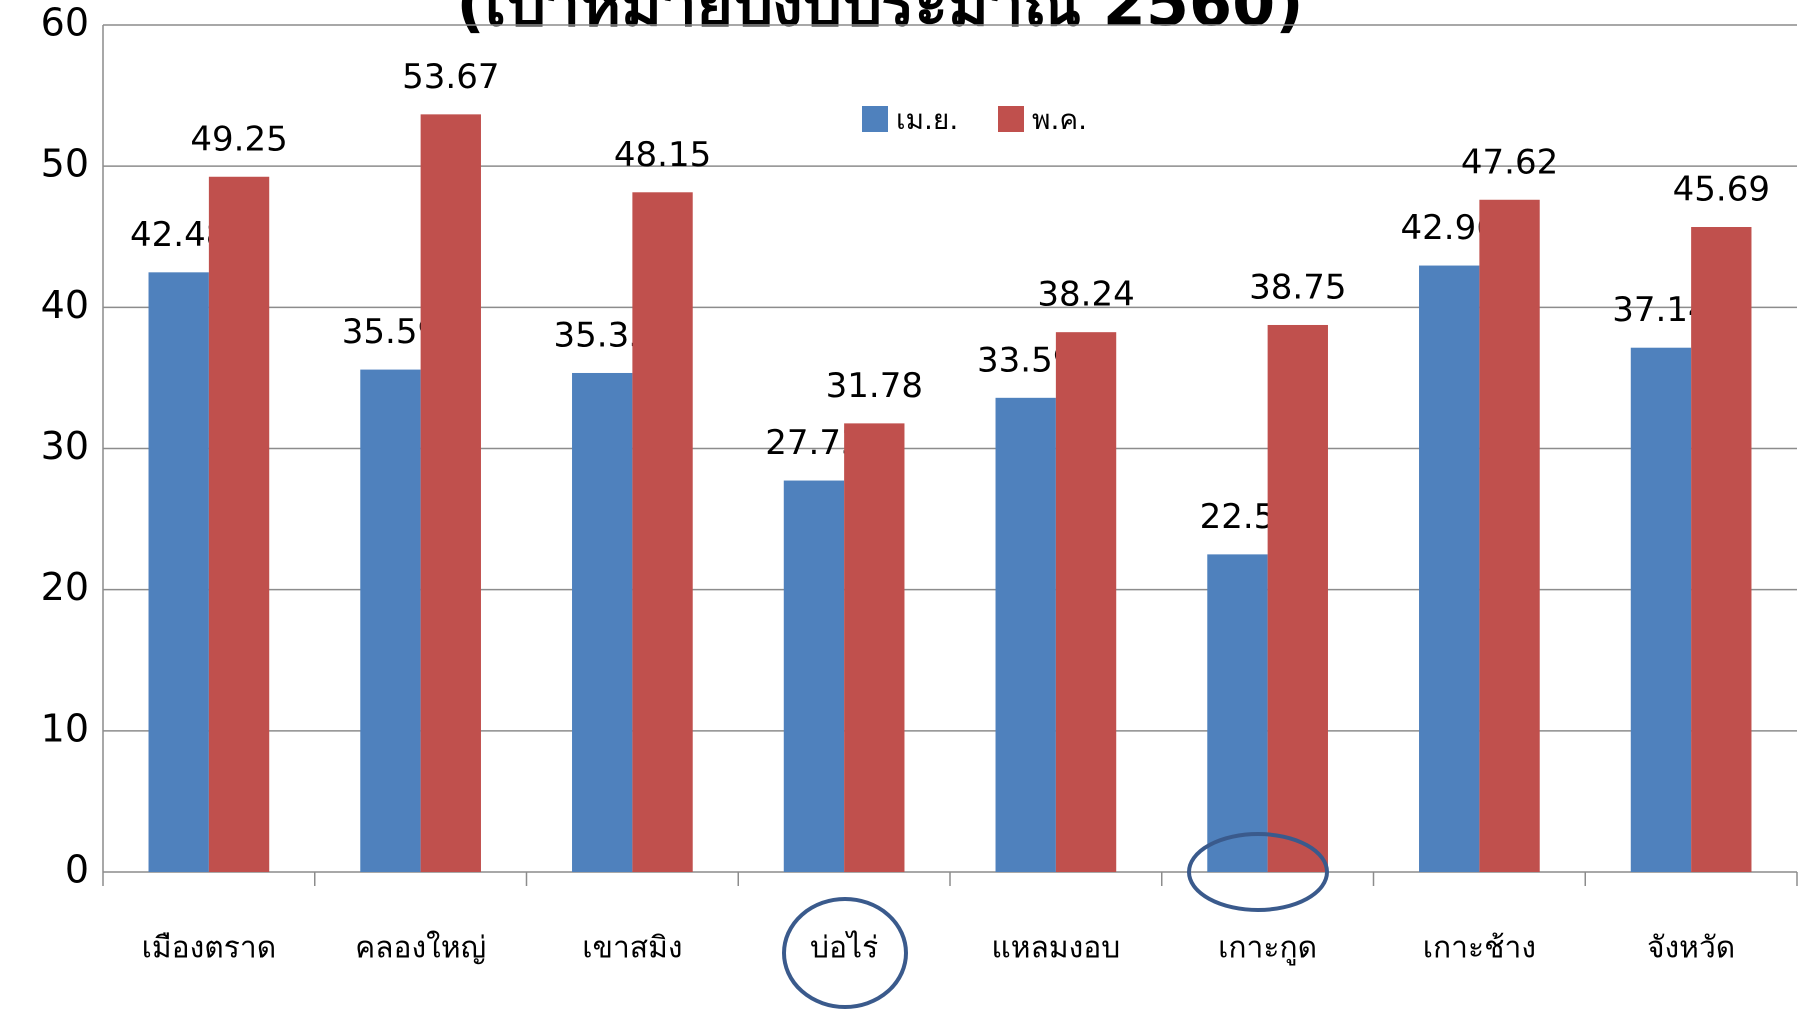  Describe the element at coordinates (65, 446) in the screenshot. I see `y-tick-label: 30` at that location.